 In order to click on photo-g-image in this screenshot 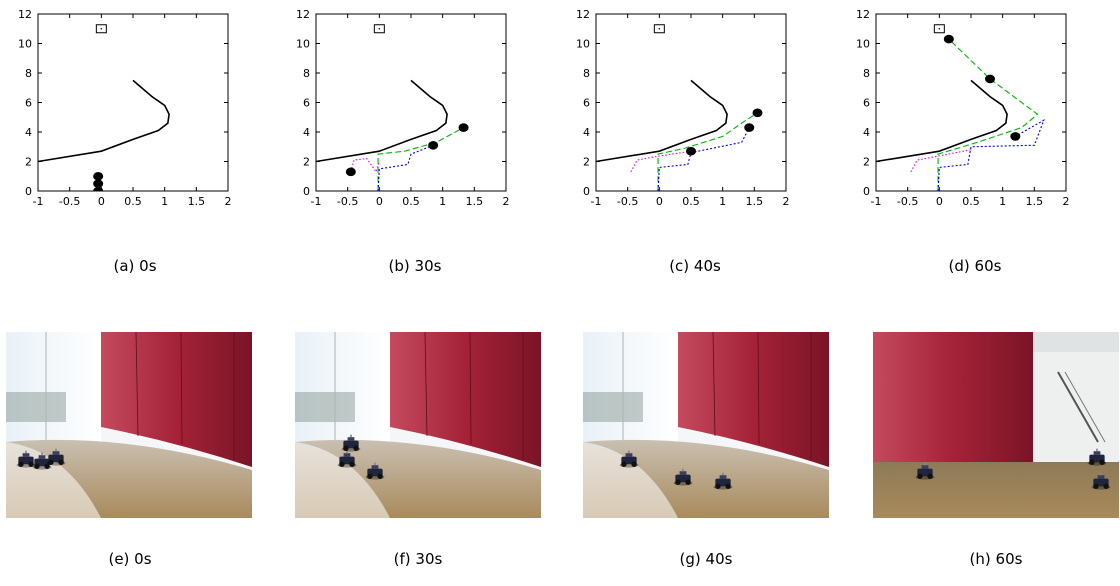, I will do `click(706, 425)`.